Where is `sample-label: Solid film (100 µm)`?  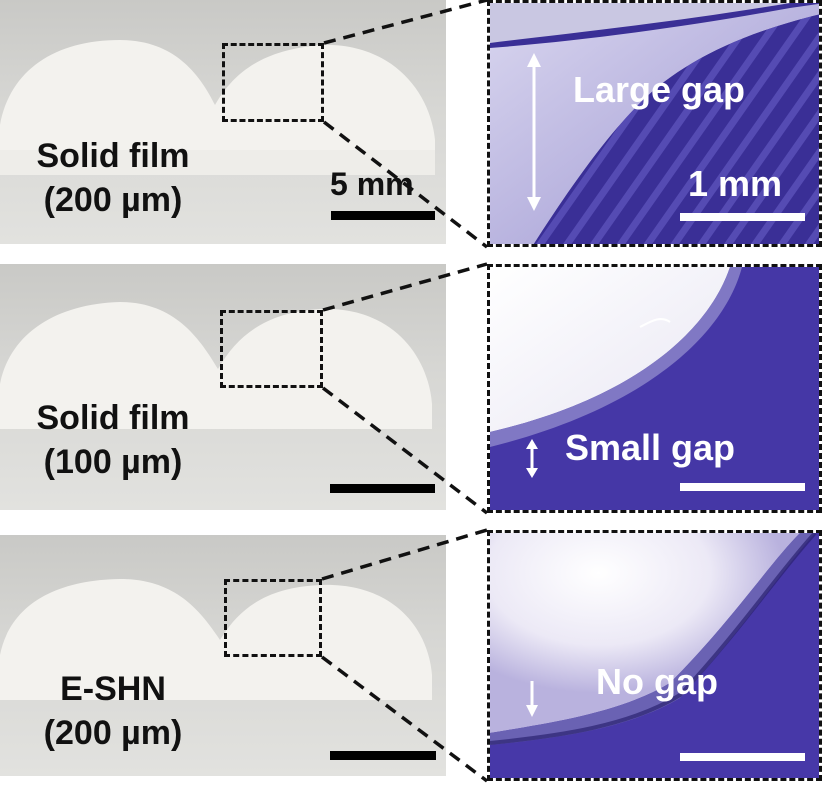
sample-label: Solid film (100 µm) is located at coordinates (113, 440).